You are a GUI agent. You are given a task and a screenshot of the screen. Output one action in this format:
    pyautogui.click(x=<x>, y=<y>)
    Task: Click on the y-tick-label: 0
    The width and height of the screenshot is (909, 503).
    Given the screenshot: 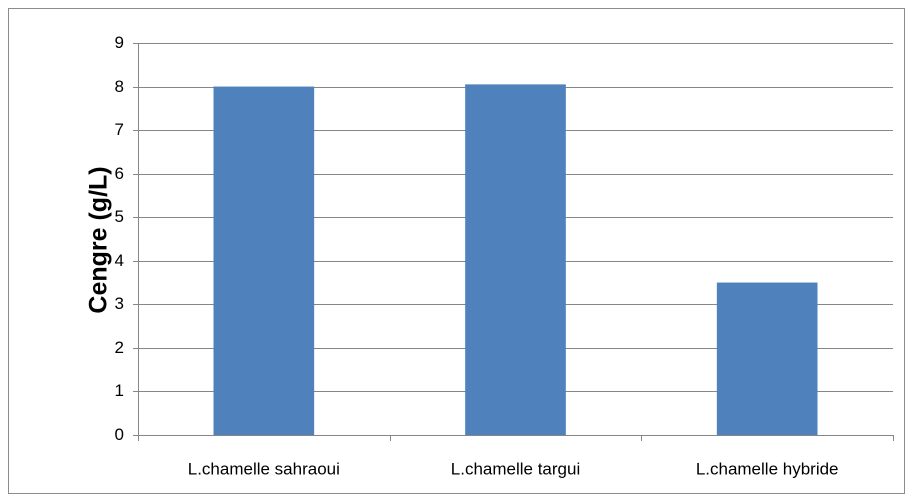 What is the action you would take?
    pyautogui.click(x=119, y=434)
    